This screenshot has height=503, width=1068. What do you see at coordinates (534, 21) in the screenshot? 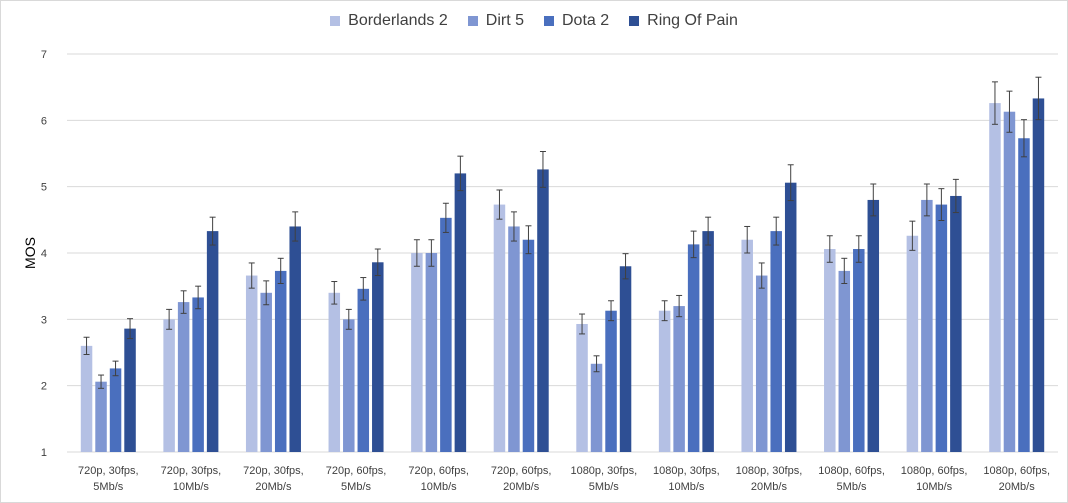
I see `legend: Borderlands 2 Dirt 5 Dota 2 Ring Of Pain` at bounding box center [534, 21].